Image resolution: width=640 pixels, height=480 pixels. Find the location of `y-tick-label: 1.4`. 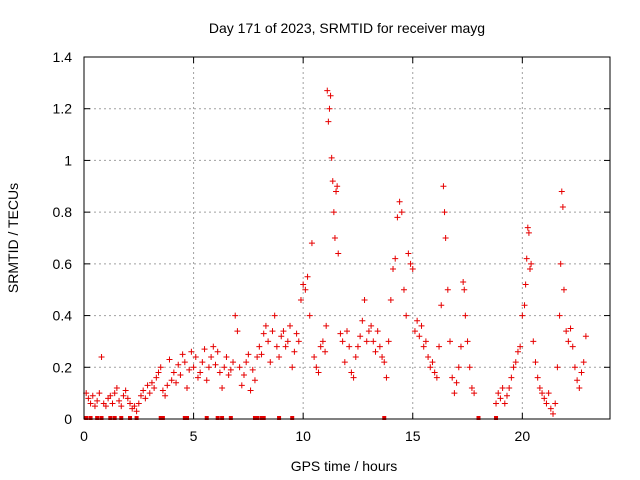

y-tick-label: 1.4 is located at coordinates (63, 57).